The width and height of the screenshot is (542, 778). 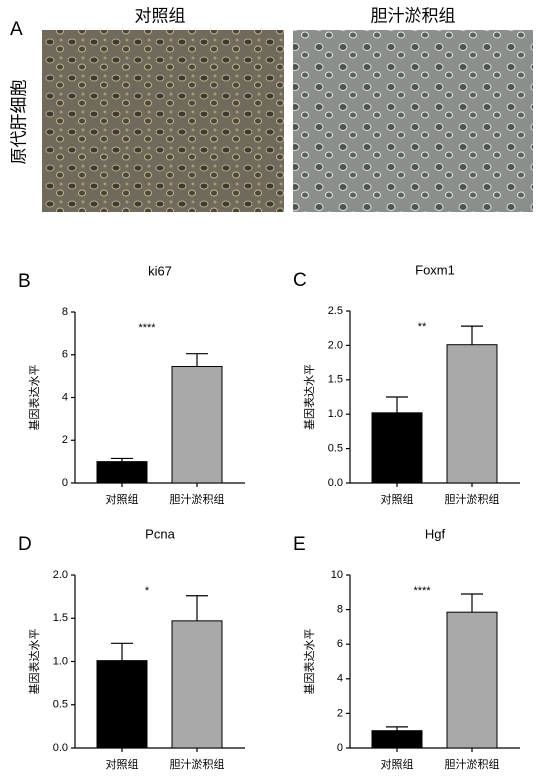 I want to click on panel-letter: A, so click(x=16, y=29).